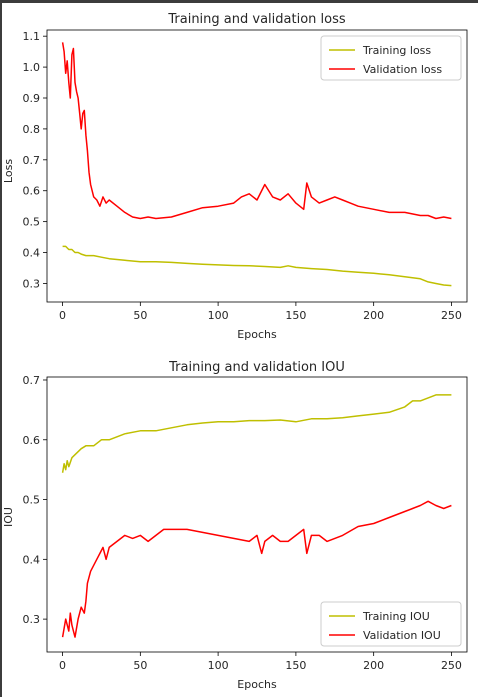 Image resolution: width=478 pixels, height=697 pixels. What do you see at coordinates (396, 50) in the screenshot?
I see `loss-legend-label-0: Training loss` at bounding box center [396, 50].